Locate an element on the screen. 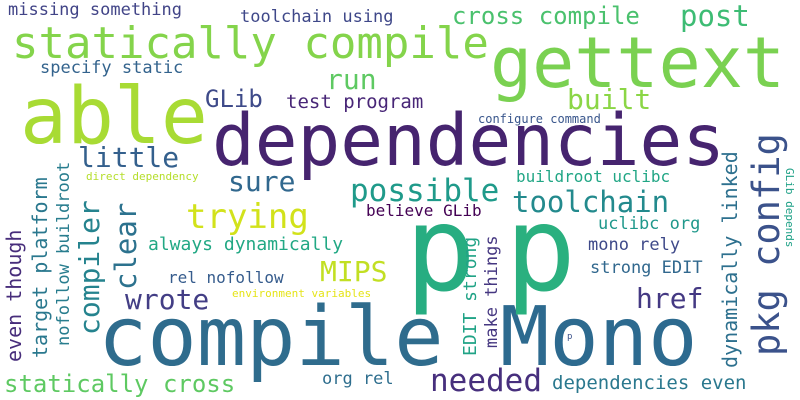  cloud-word-mono: Mono is located at coordinates (599, 337).